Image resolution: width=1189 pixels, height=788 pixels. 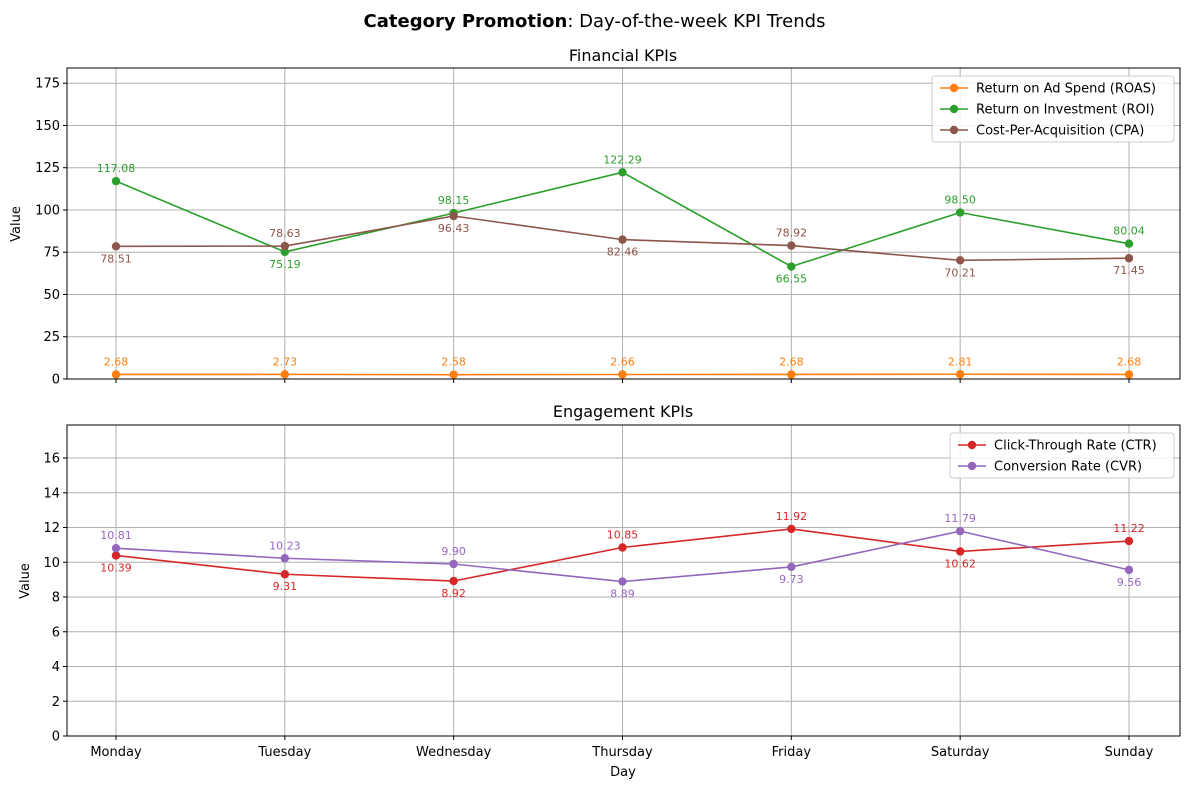 I want to click on data-label: 80.04, so click(x=1129, y=231).